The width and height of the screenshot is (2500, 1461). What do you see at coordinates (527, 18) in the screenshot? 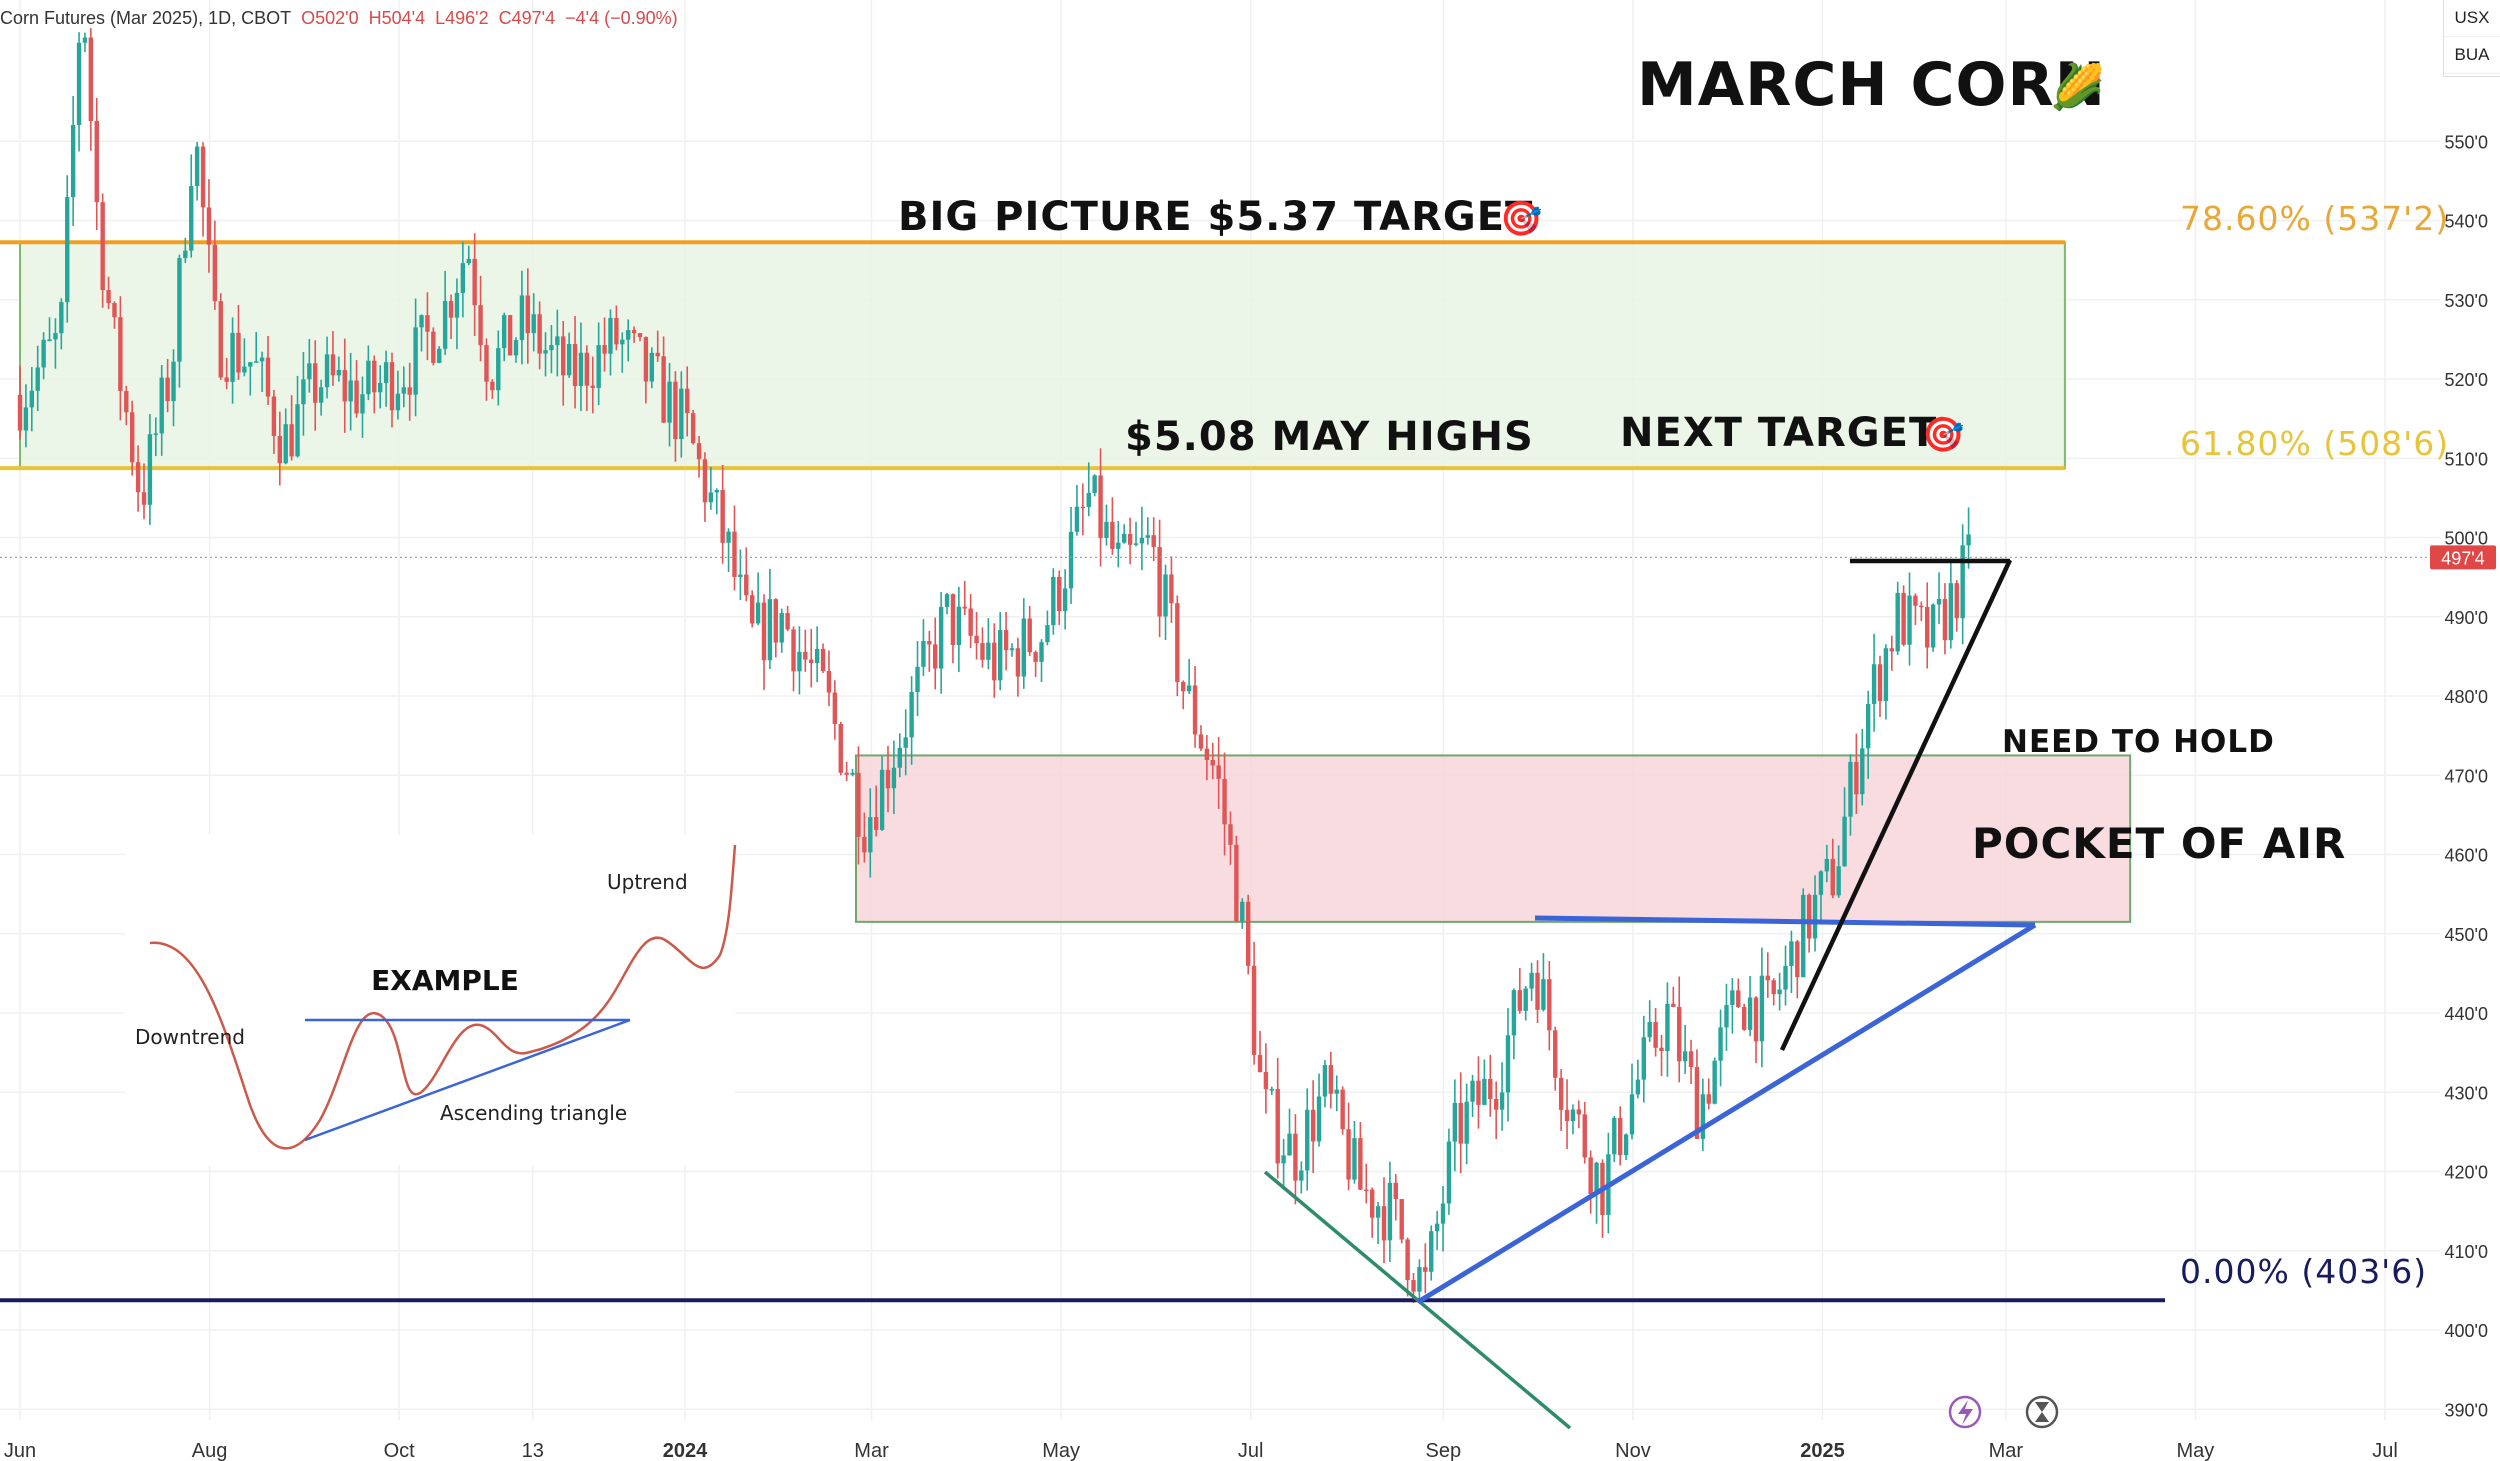
I see `ohlc-close: C497'4` at bounding box center [527, 18].